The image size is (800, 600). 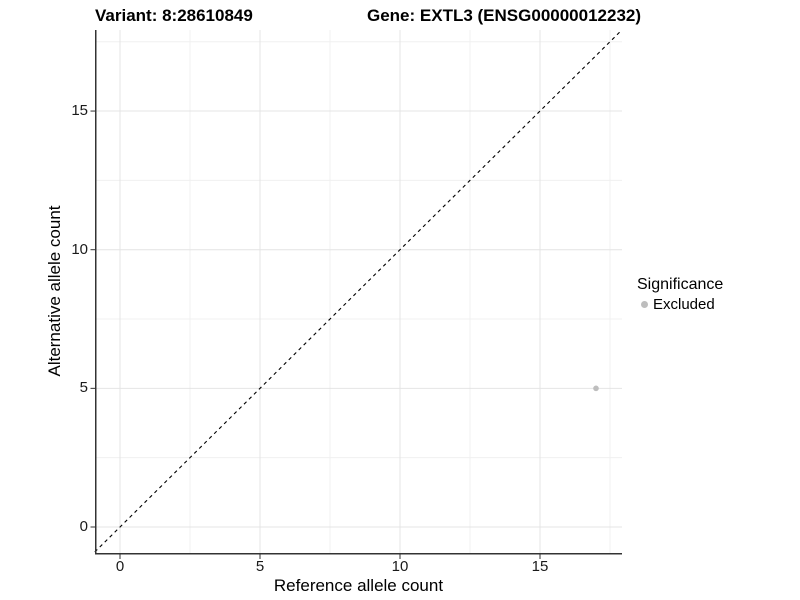 I want to click on y-tick-label: 15, so click(x=79, y=111).